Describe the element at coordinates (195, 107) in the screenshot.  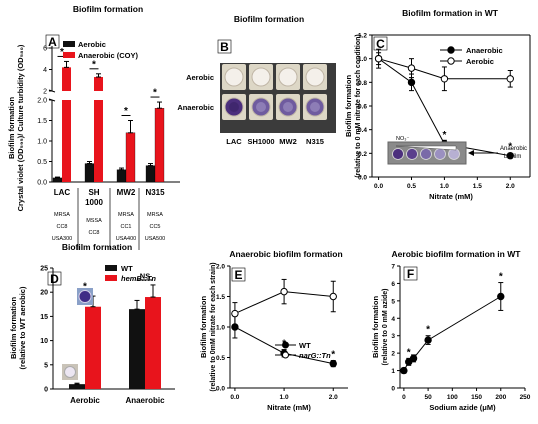
I see `panel-b-row-label: Anaerobic` at that location.